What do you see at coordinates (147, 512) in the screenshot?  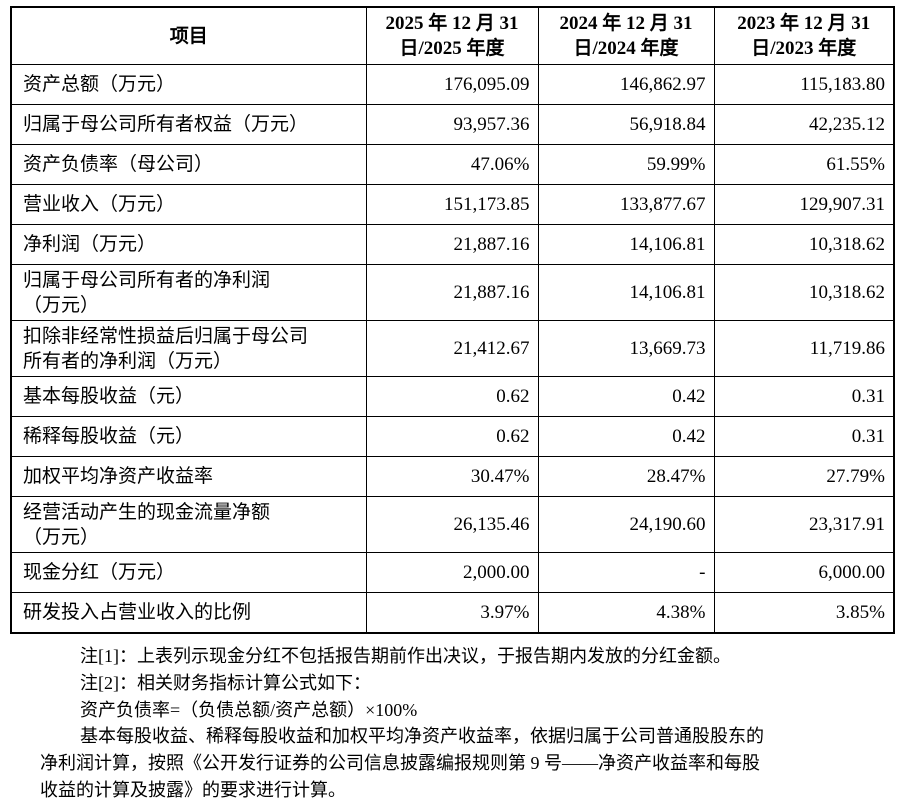 I see `label-text: 经营活动产生的现金流量净额` at bounding box center [147, 512].